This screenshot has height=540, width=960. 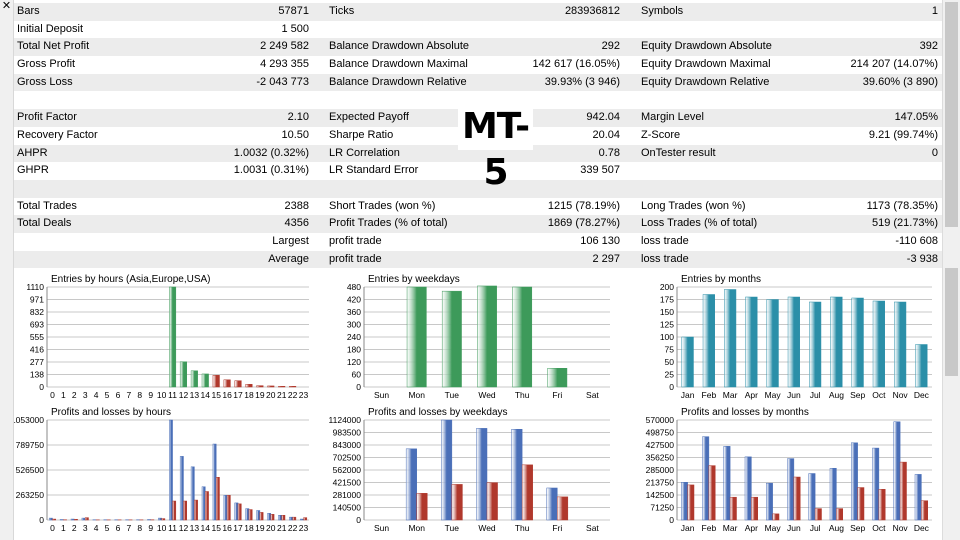 What do you see at coordinates (37, 300) in the screenshot?
I see `y-tick-label: 971` at bounding box center [37, 300].